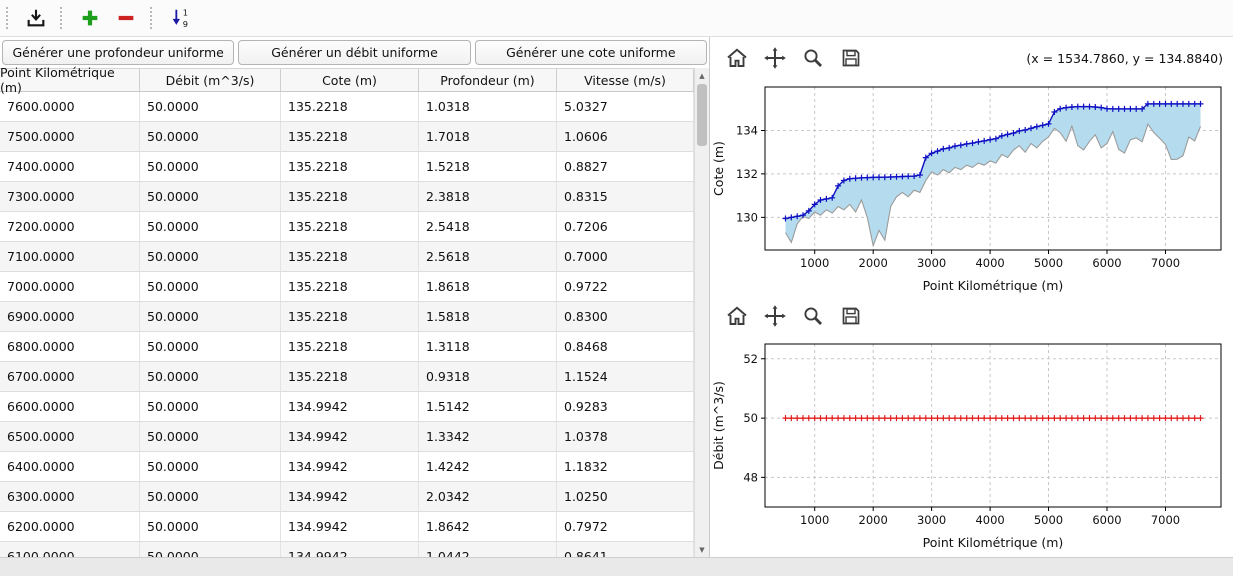 The width and height of the screenshot is (1233, 576). What do you see at coordinates (126, 18) in the screenshot?
I see `remove-row-button` at bounding box center [126, 18].